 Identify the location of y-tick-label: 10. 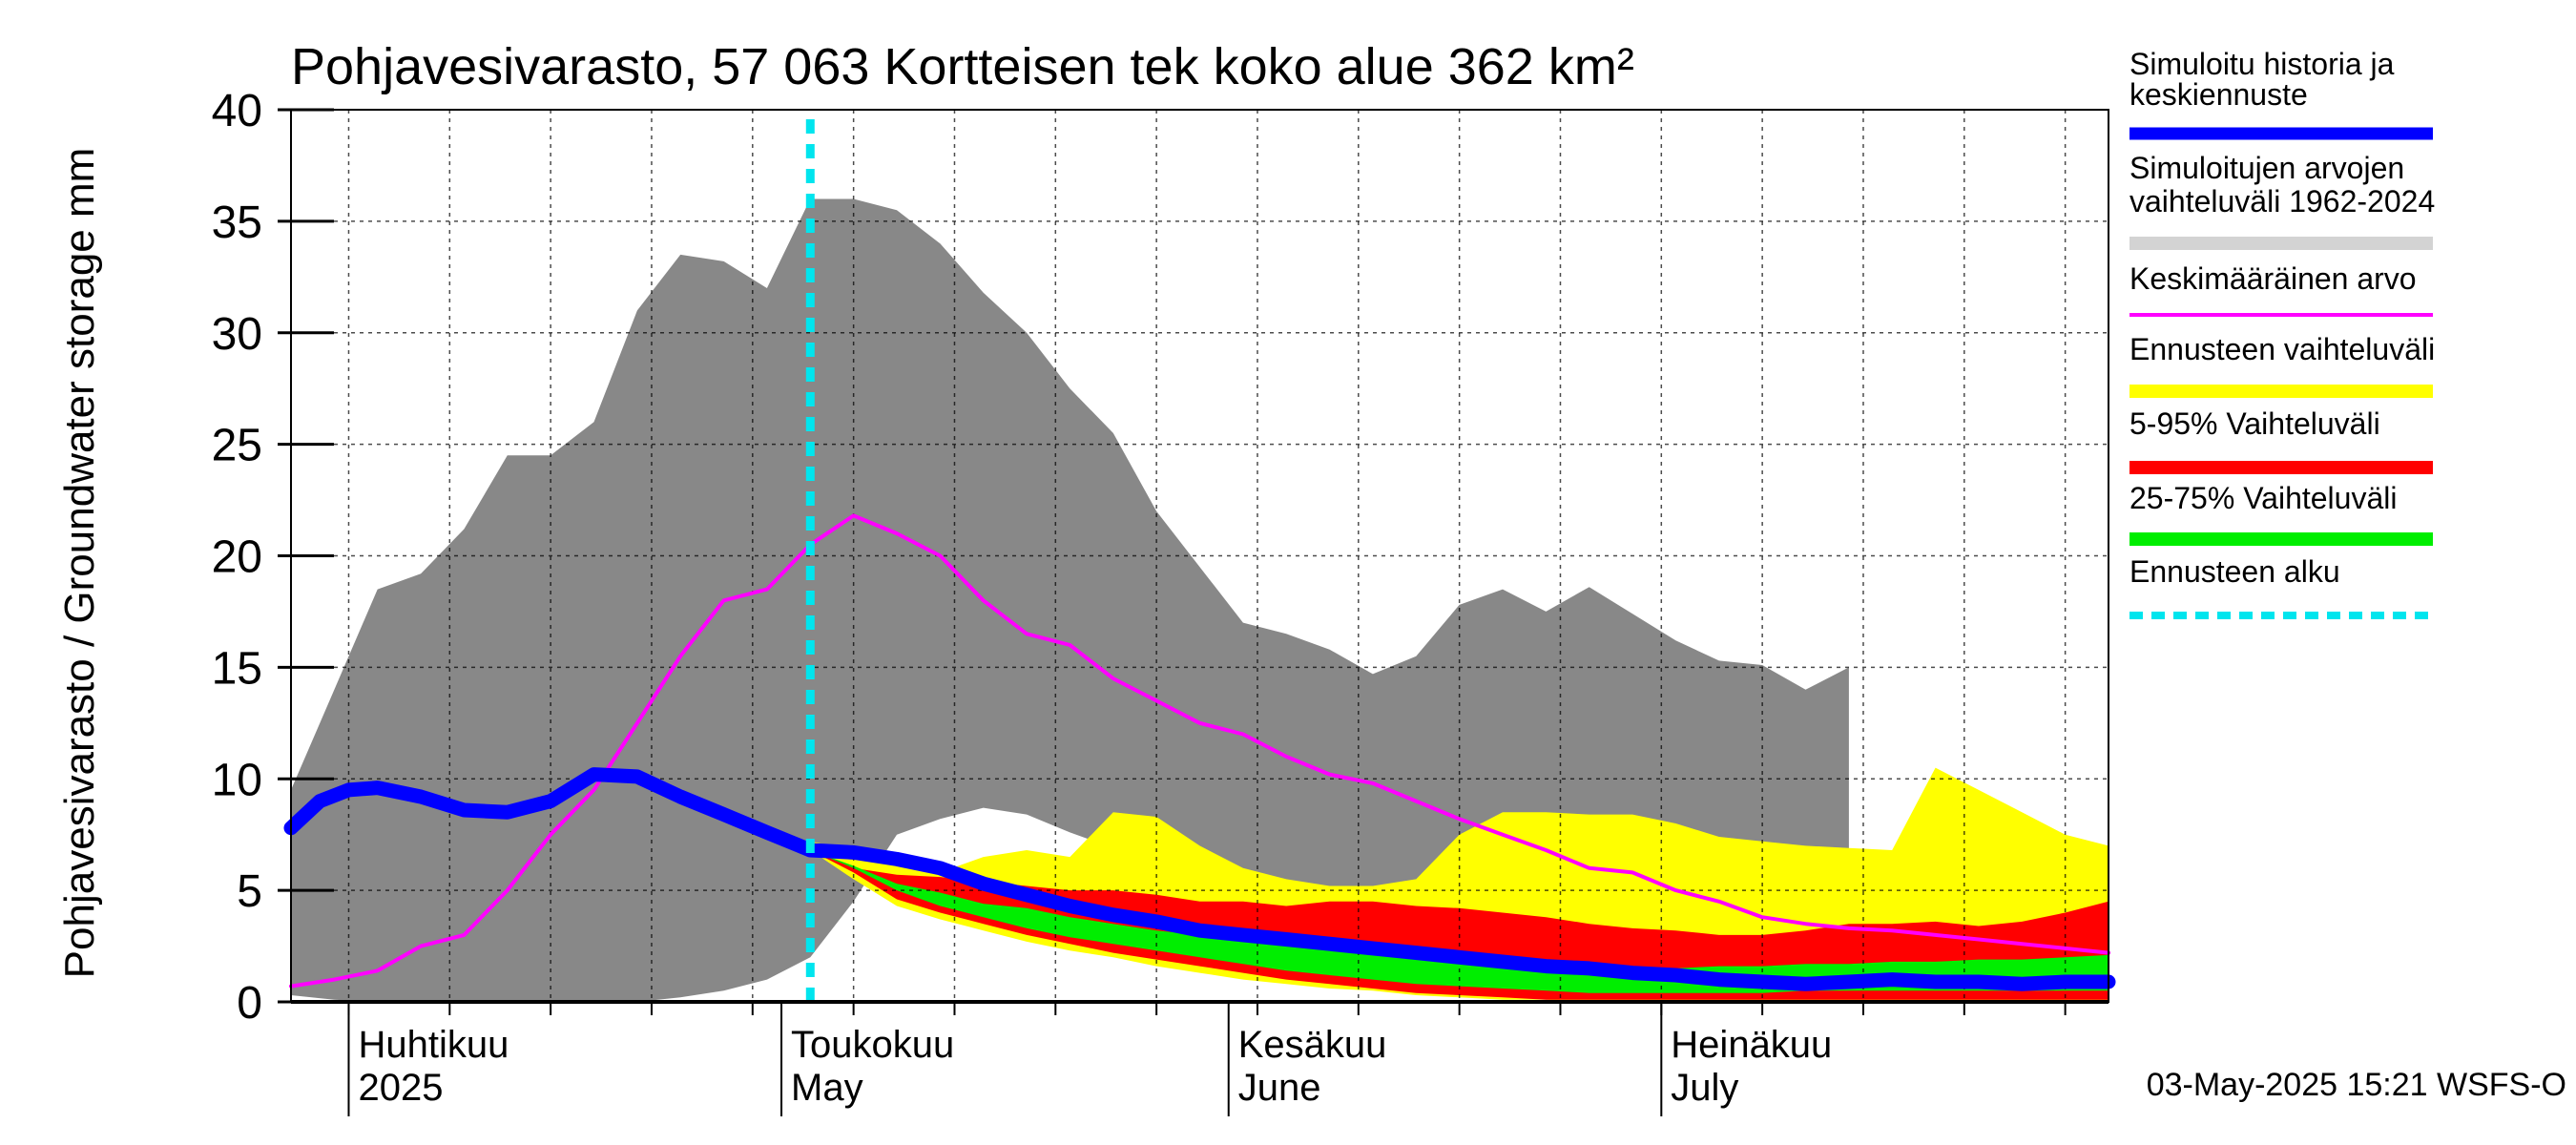
(237, 780).